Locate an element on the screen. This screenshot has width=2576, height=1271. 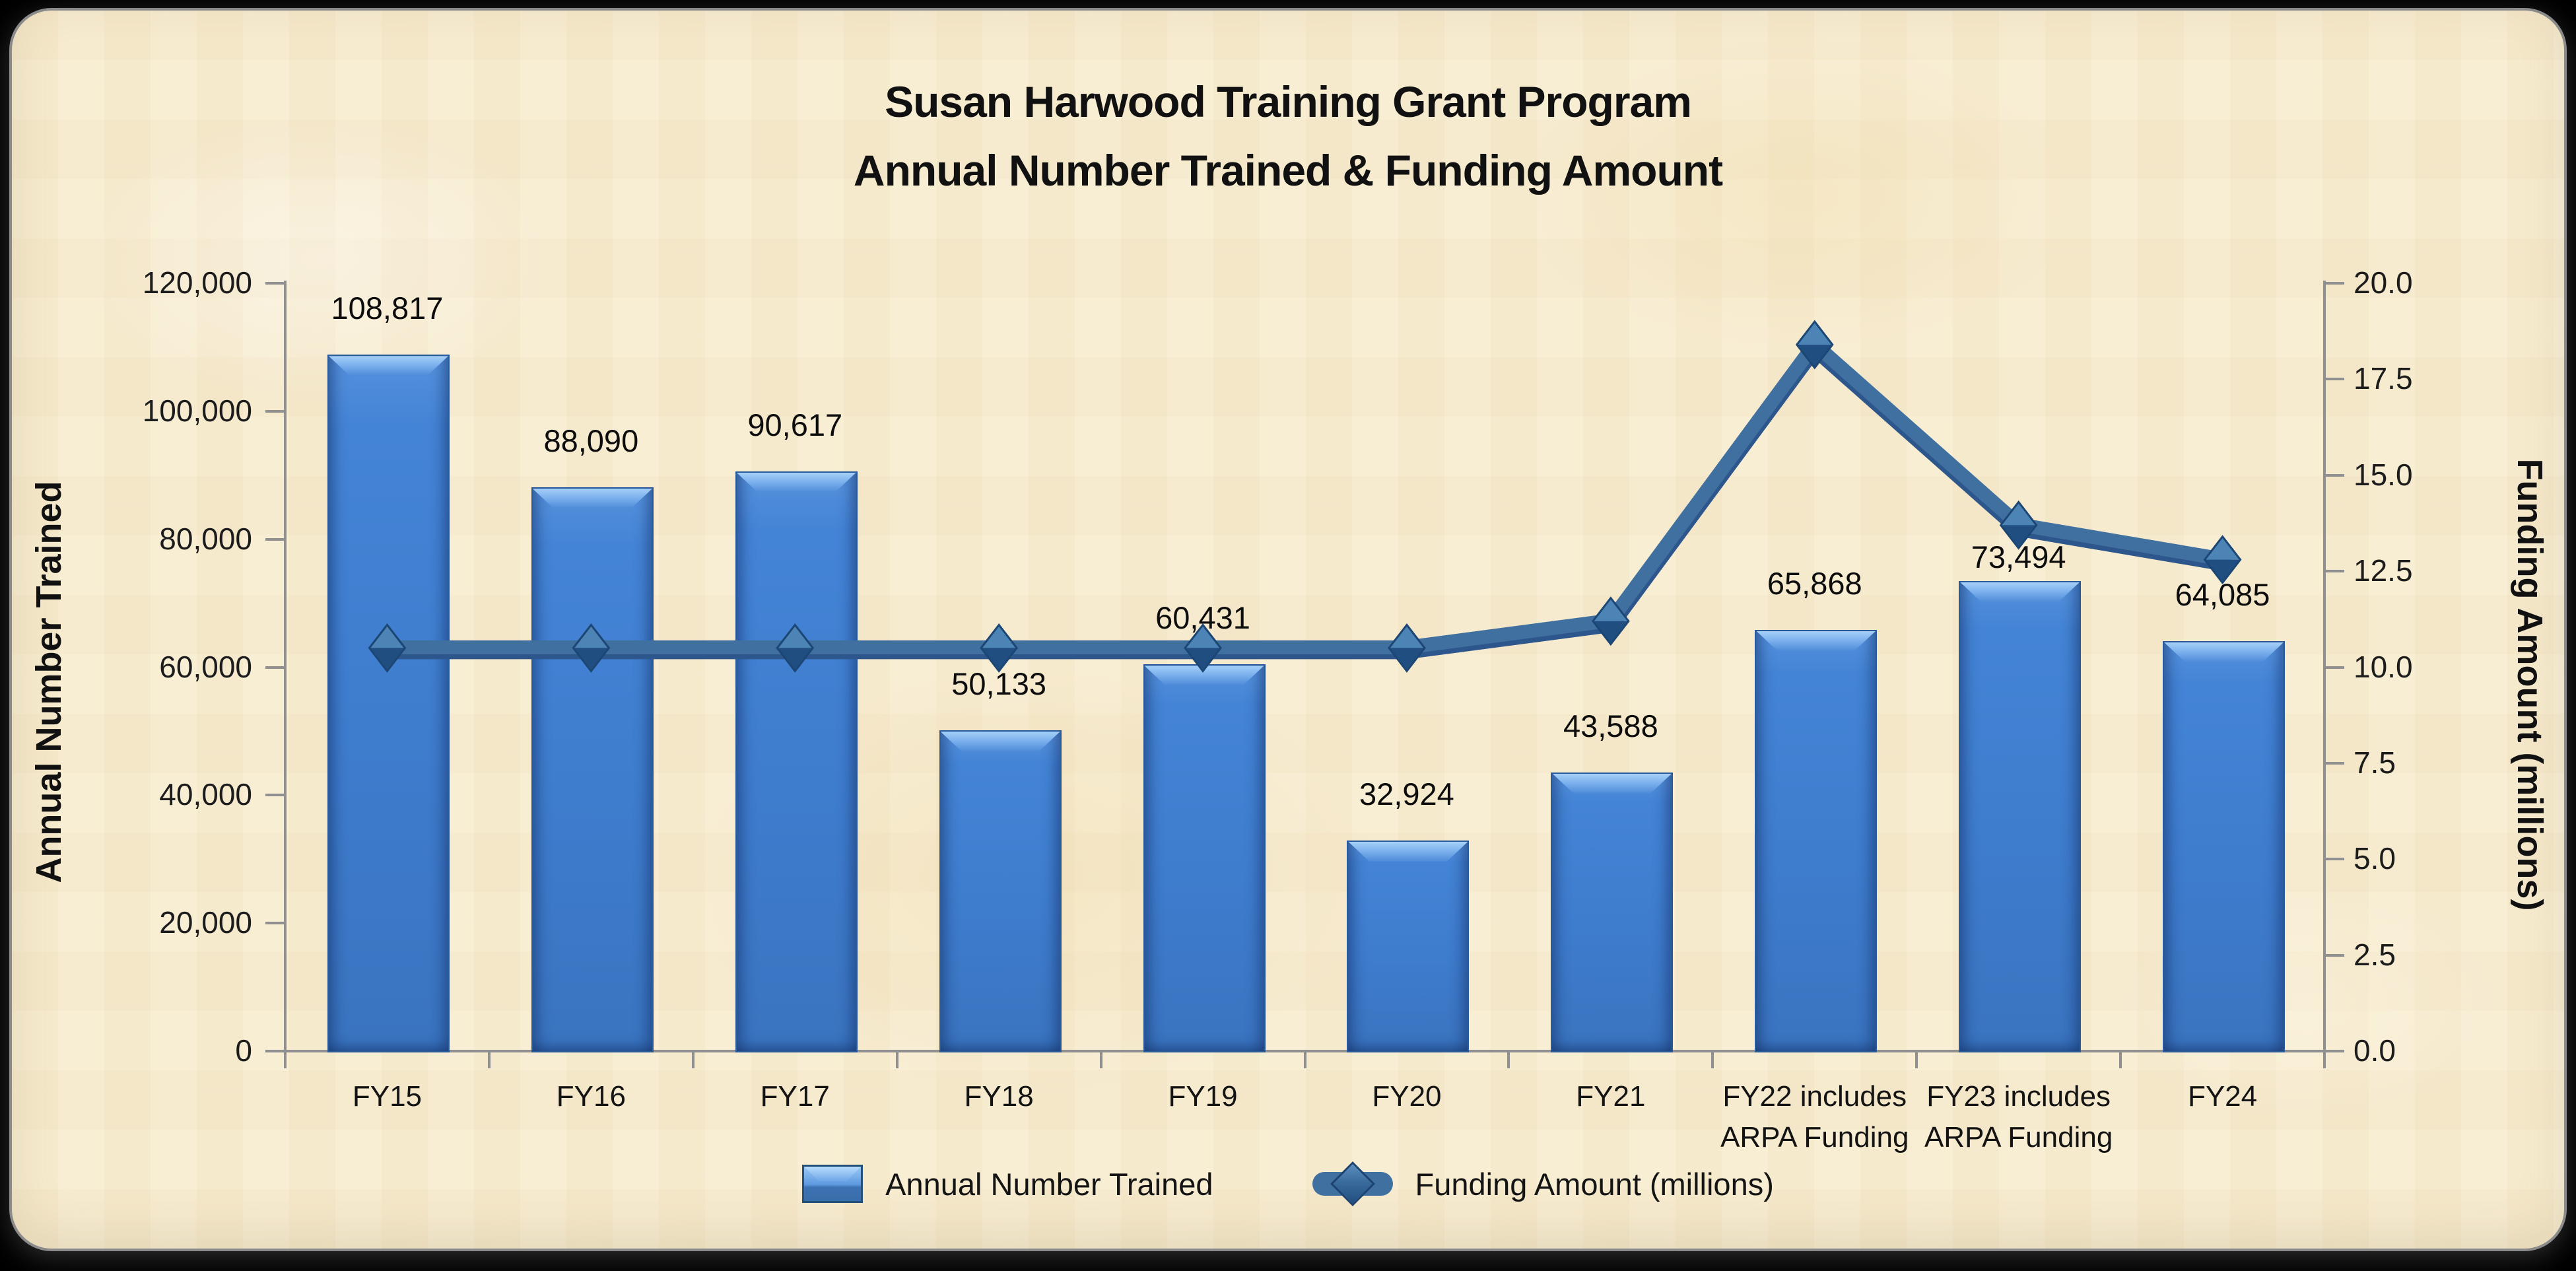
bar-data-label: 65,868 is located at coordinates (1814, 583).